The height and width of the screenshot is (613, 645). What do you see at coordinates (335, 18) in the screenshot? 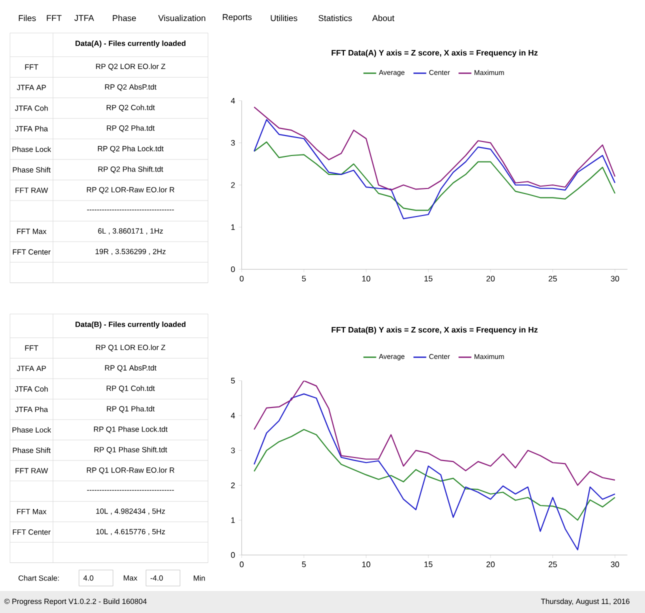
I see `text: Statistics` at bounding box center [335, 18].